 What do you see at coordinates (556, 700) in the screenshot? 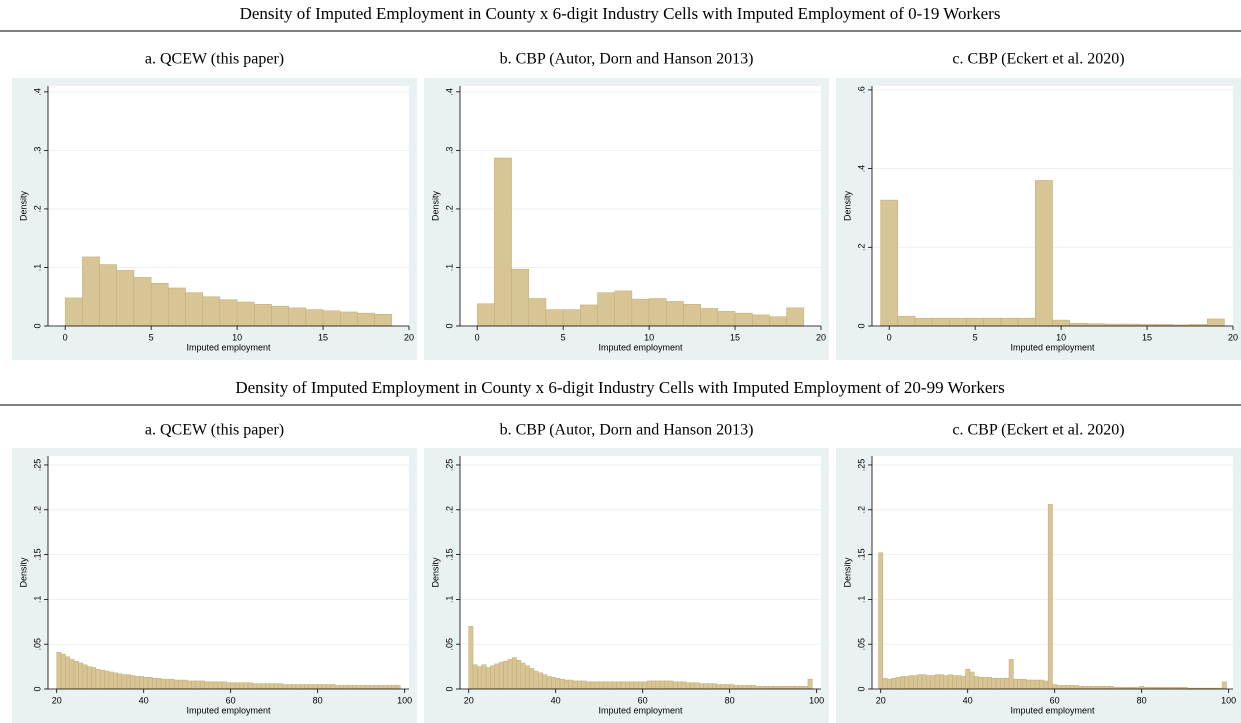
I see `x-tick-label: 40` at bounding box center [556, 700].